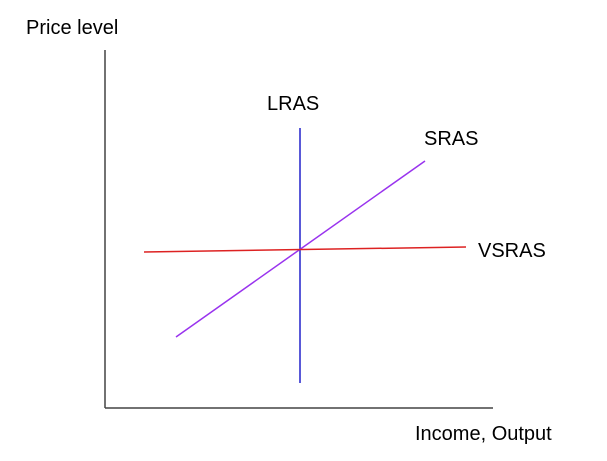  Describe the element at coordinates (451, 139) in the screenshot. I see `sras-label: SRAS` at that location.